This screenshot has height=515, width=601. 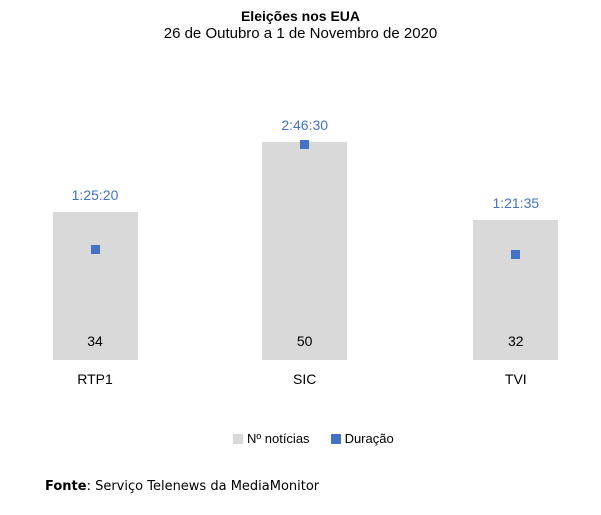 I want to click on value-label-tvi: 32, so click(x=516, y=341).